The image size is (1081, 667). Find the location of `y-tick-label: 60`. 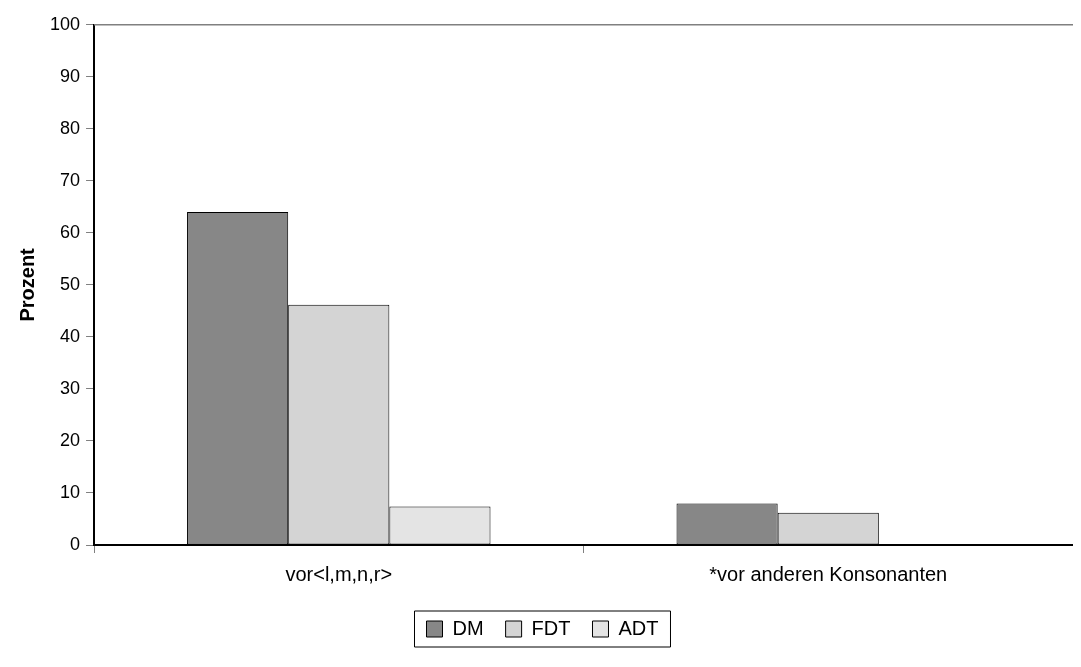

y-tick-label: 60 is located at coordinates (70, 231).